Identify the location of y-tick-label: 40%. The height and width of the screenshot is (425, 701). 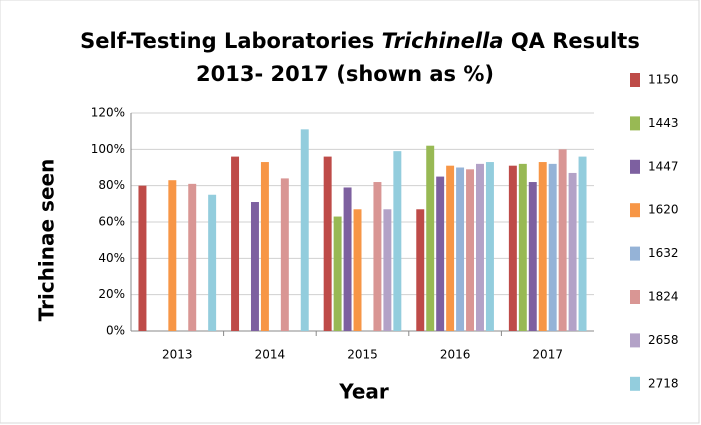
(111, 258).